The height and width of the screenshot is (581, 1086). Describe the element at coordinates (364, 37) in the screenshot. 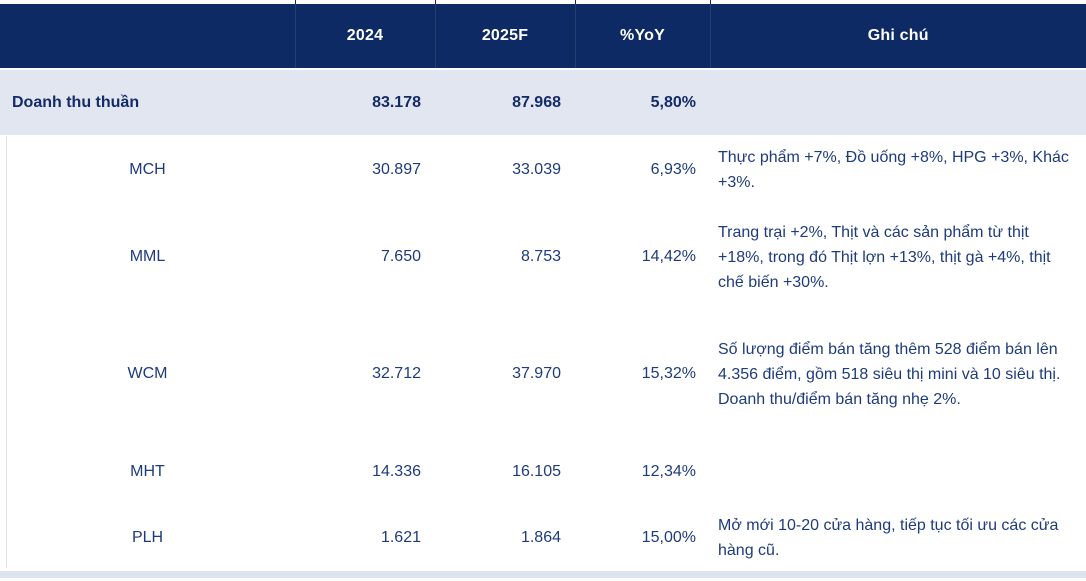

I see `col-header-2024: 2024` at that location.